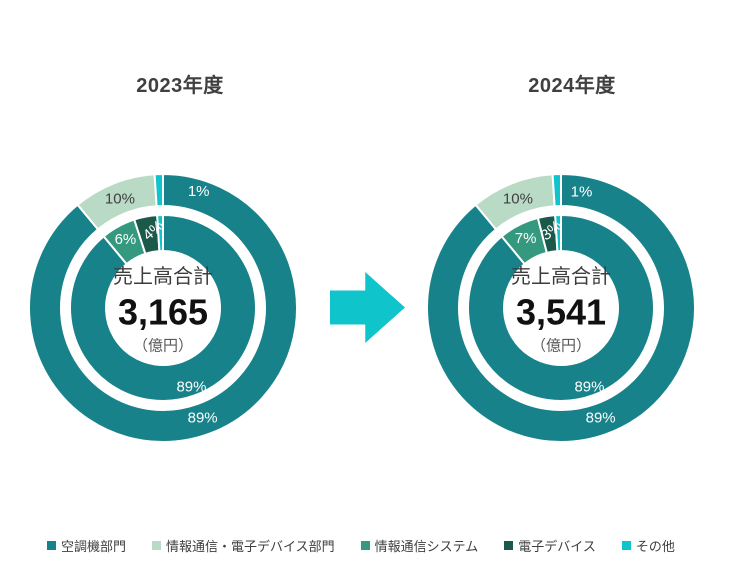  I want to click on center-total-value: 3,165, so click(163, 312).